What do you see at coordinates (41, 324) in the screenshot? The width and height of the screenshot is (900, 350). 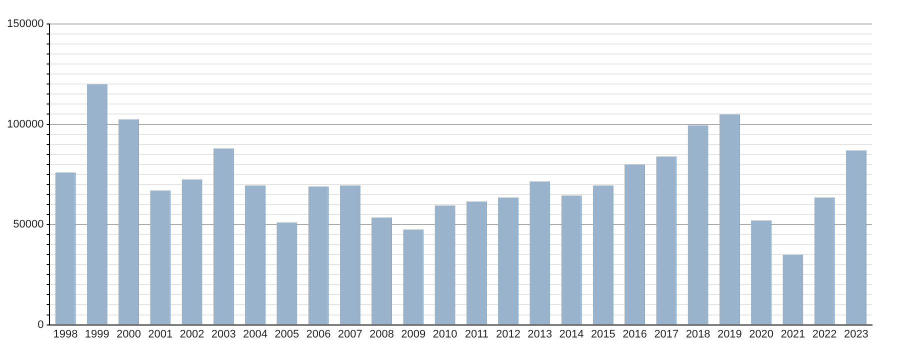 I see `y-tick-label: 0` at bounding box center [41, 324].